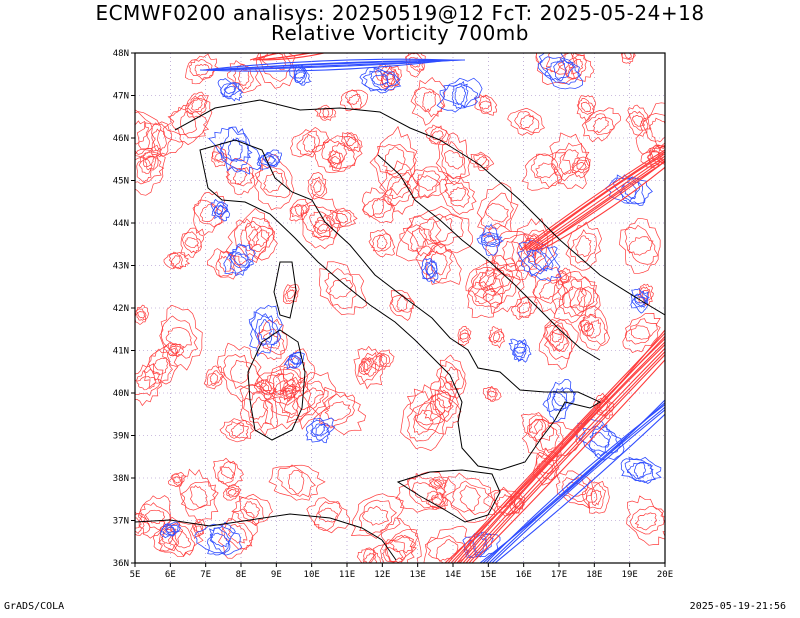  I want to click on lat-tick-label: 46N, so click(121, 139).